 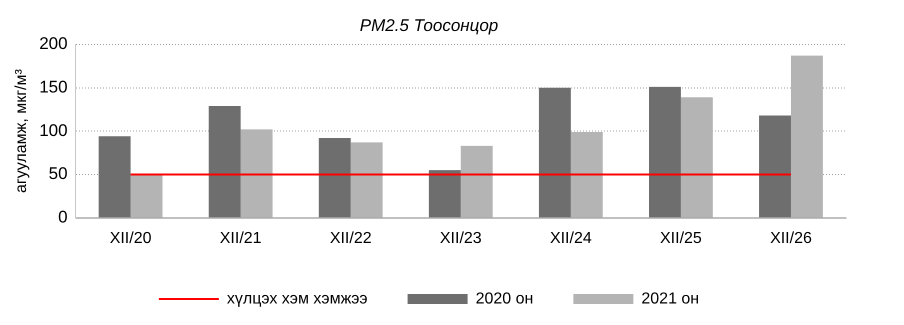 What do you see at coordinates (670, 299) in the screenshot?
I see `legend-label: 2021 он` at bounding box center [670, 299].